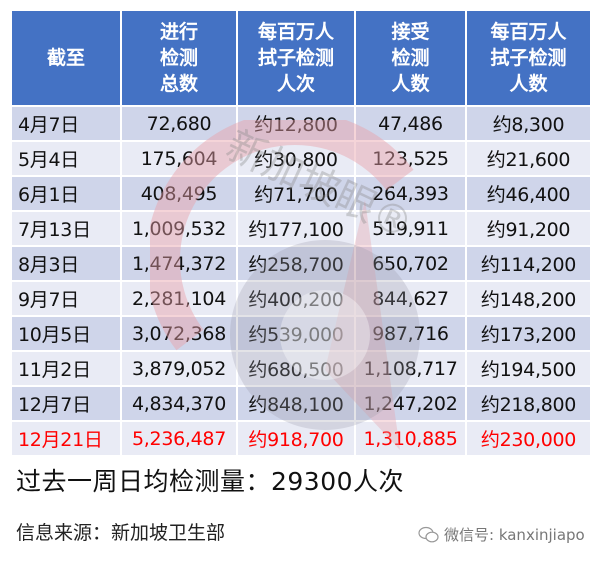 This screenshot has width=601, height=562. What do you see at coordinates (528, 263) in the screenshot?
I see `cell-persons-per-million: 约114,200` at bounding box center [528, 263].